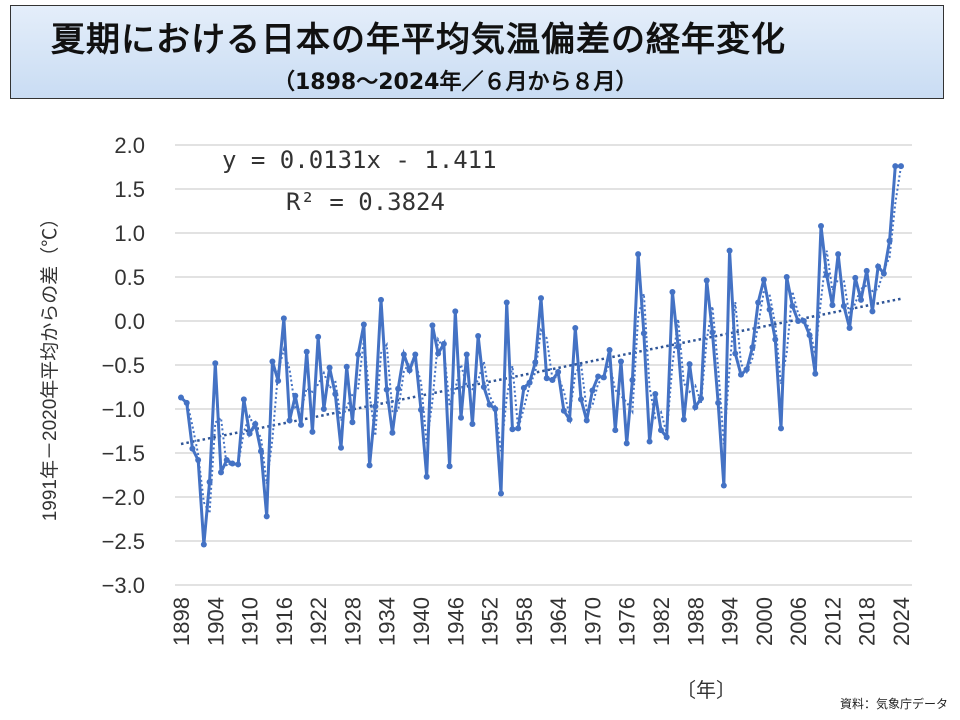  What do you see at coordinates (123, 409) in the screenshot?
I see `y-tick-label: −1.0` at bounding box center [123, 409].